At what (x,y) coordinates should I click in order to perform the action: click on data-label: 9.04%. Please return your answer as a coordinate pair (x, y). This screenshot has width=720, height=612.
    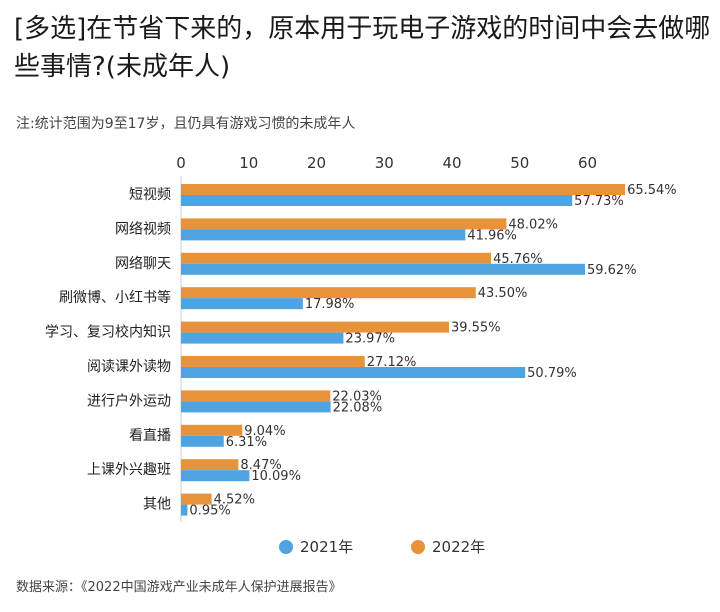
    Looking at the image, I should click on (264, 431).